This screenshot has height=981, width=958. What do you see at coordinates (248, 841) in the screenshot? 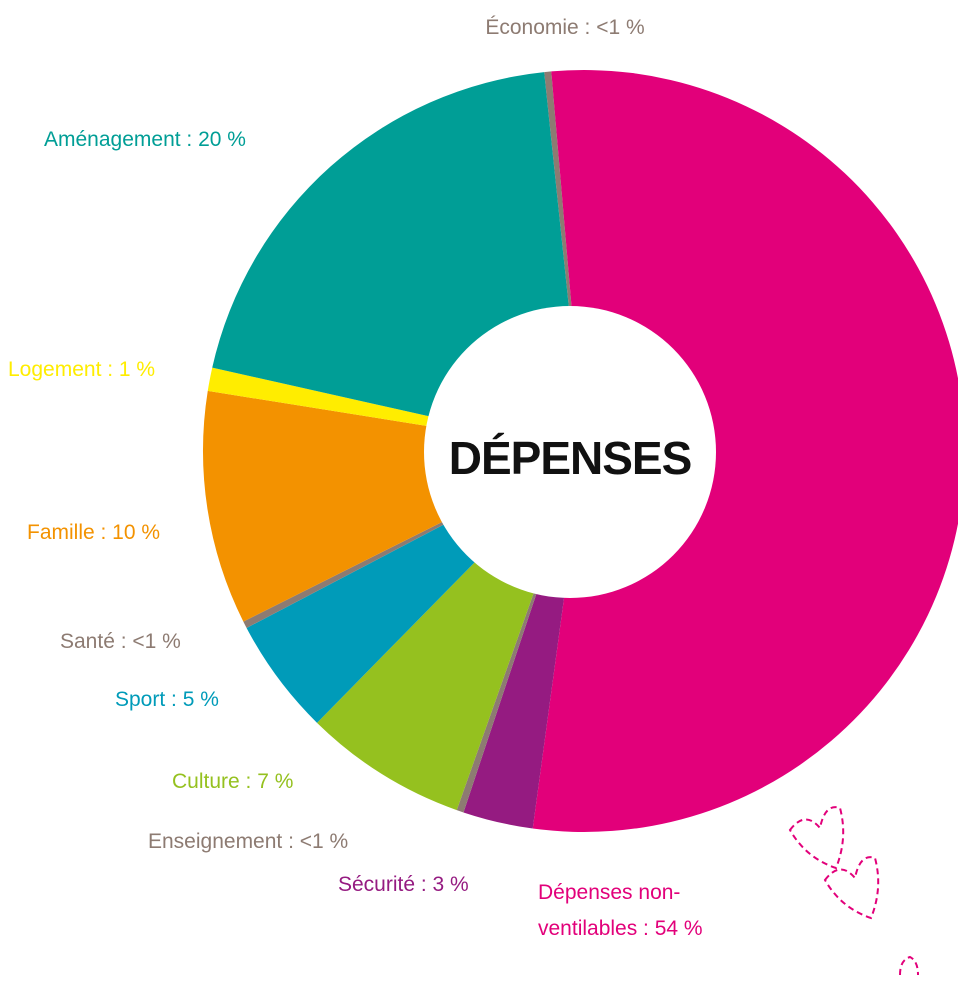
I see `slice-label: Enseignement : <1 %` at bounding box center [248, 841].